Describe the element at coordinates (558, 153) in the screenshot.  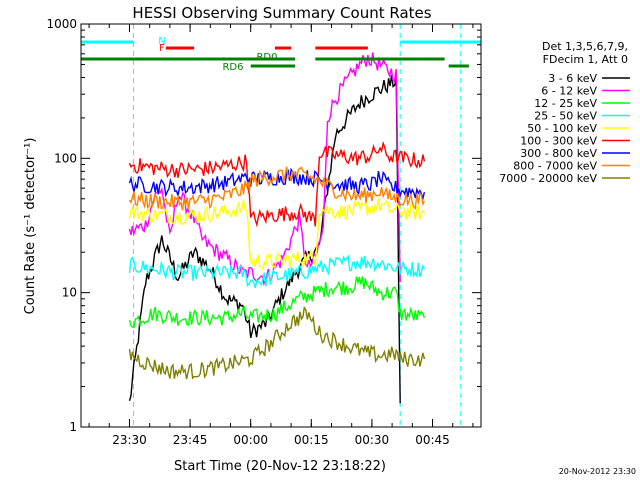
I see `legend-label: 300 - 800 keV` at that location.